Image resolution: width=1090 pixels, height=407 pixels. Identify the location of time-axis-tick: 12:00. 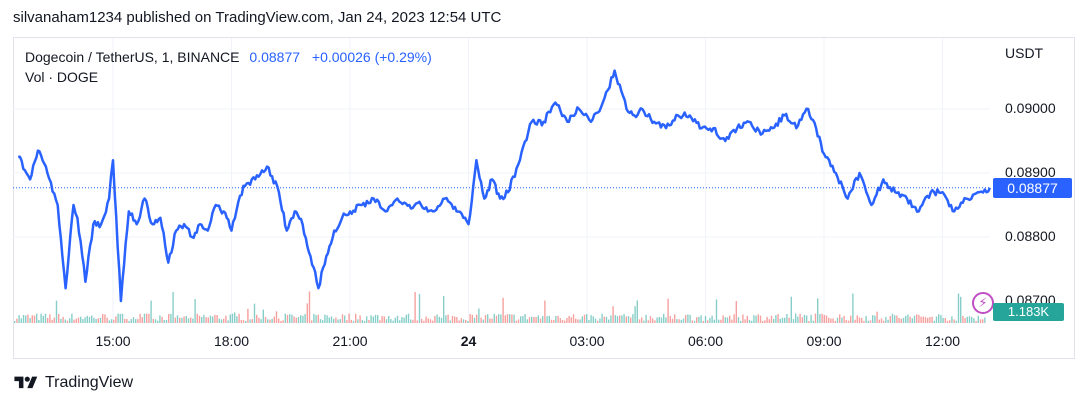
(942, 341).